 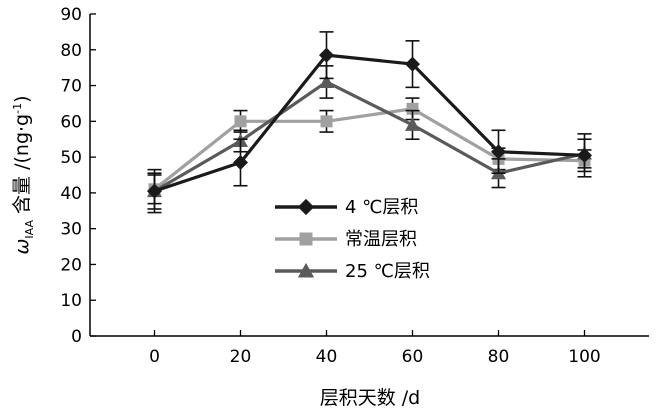 I want to click on x-tick-label: 0, so click(x=154, y=357).